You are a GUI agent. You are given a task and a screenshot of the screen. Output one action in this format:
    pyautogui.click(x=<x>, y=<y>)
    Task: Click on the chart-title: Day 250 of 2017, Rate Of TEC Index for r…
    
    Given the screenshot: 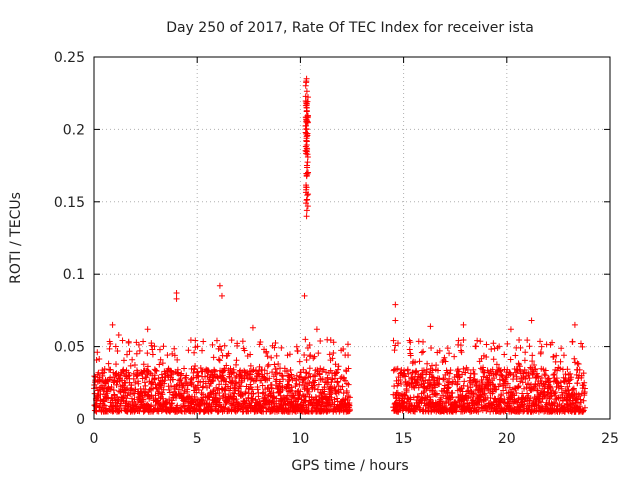 What is the action you would take?
    pyautogui.click(x=350, y=28)
    